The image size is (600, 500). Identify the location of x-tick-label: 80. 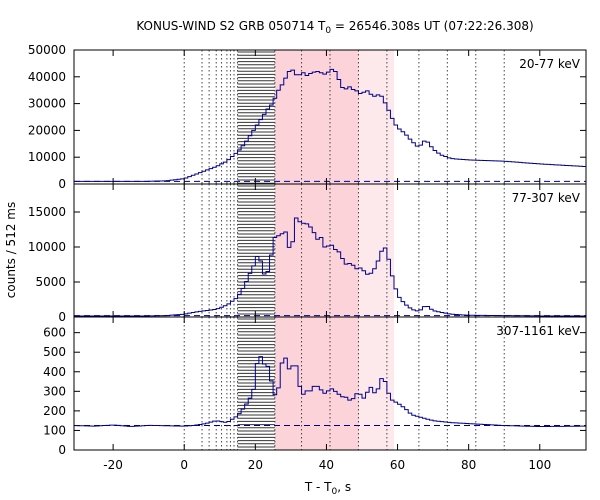
(468, 465).